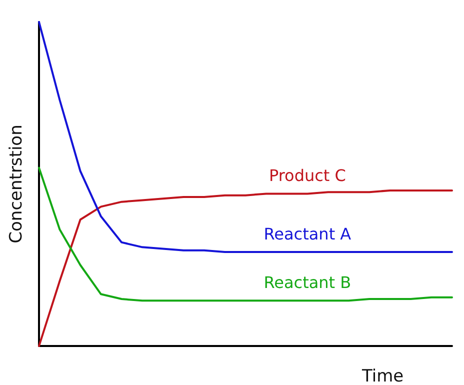 This screenshot has width=464, height=385. Describe the element at coordinates (382, 375) in the screenshot. I see `x-axis-title: Time` at that location.